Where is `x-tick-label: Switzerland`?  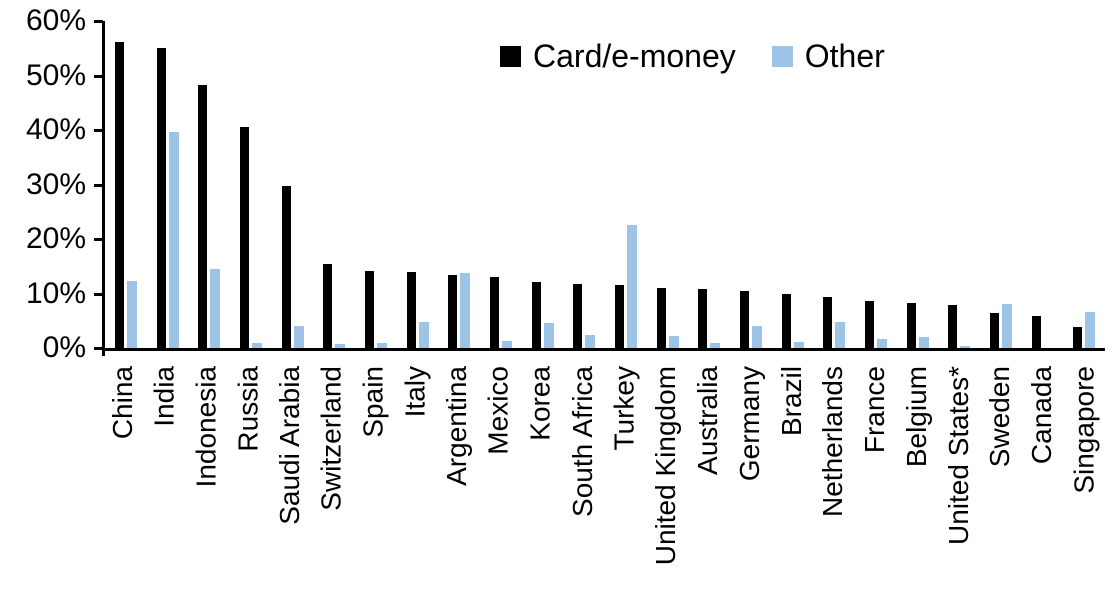 x-tick-label: Switzerland is located at coordinates (331, 438).